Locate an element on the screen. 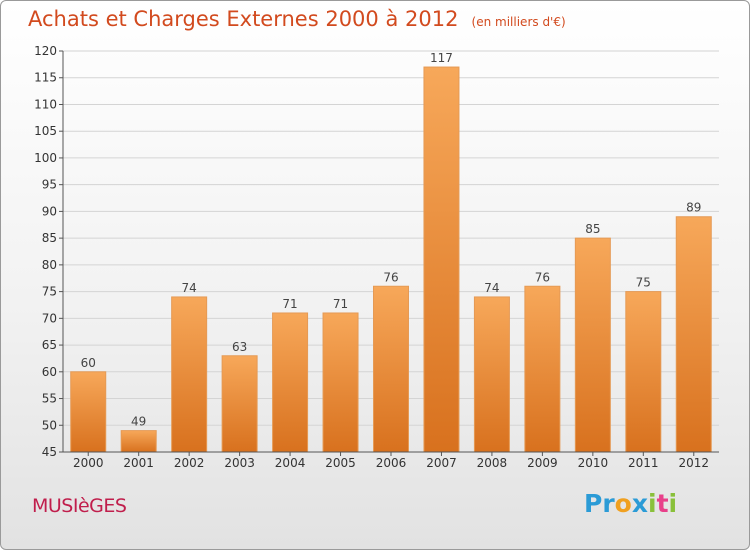 Image resolution: width=750 pixels, height=550 pixels. y-tick-label: 85 is located at coordinates (49, 238).